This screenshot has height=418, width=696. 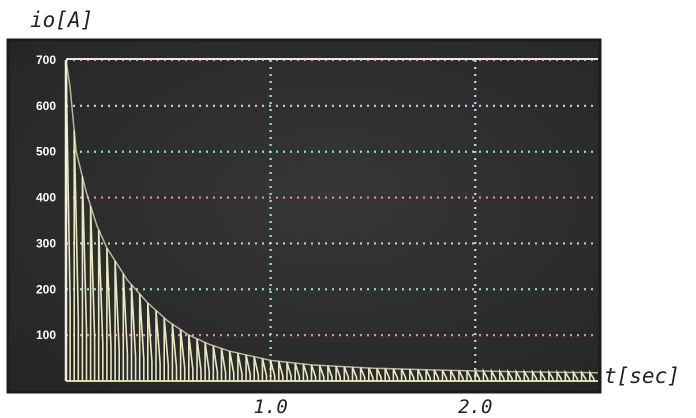 I want to click on y-tick-label: 0, so click(x=41, y=378).